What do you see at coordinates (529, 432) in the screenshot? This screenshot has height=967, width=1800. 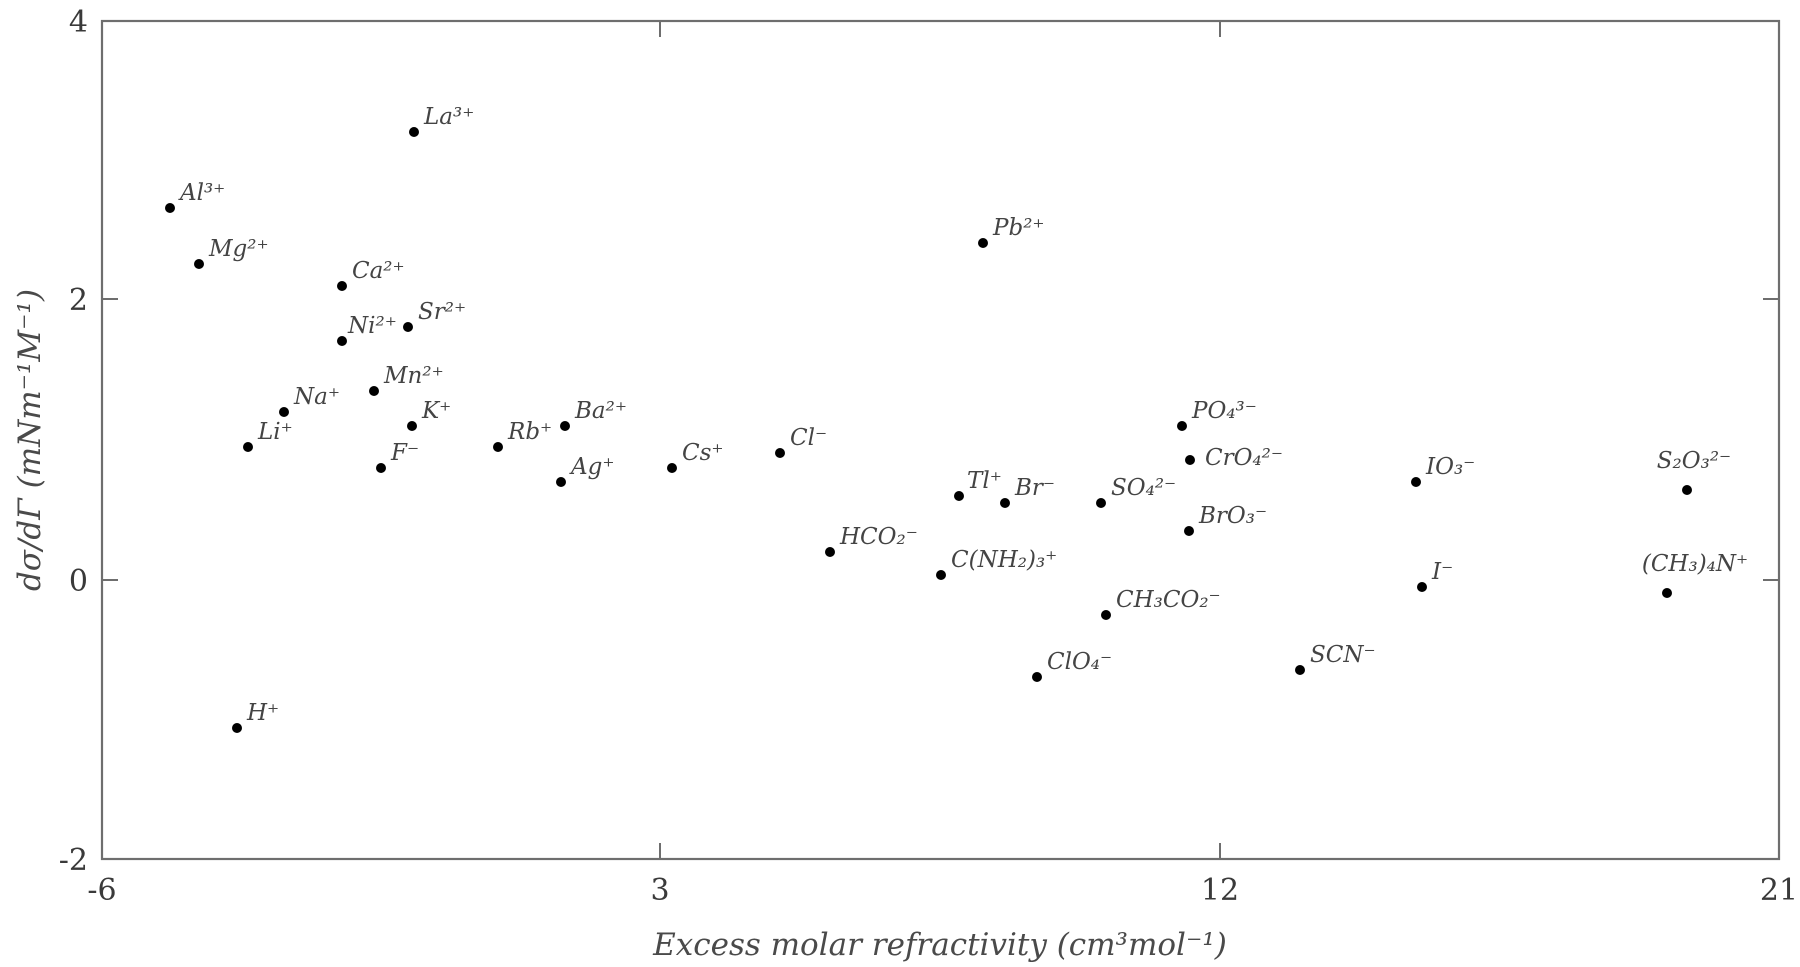 I see `point-label-rb: Rb⁺` at bounding box center [529, 432].